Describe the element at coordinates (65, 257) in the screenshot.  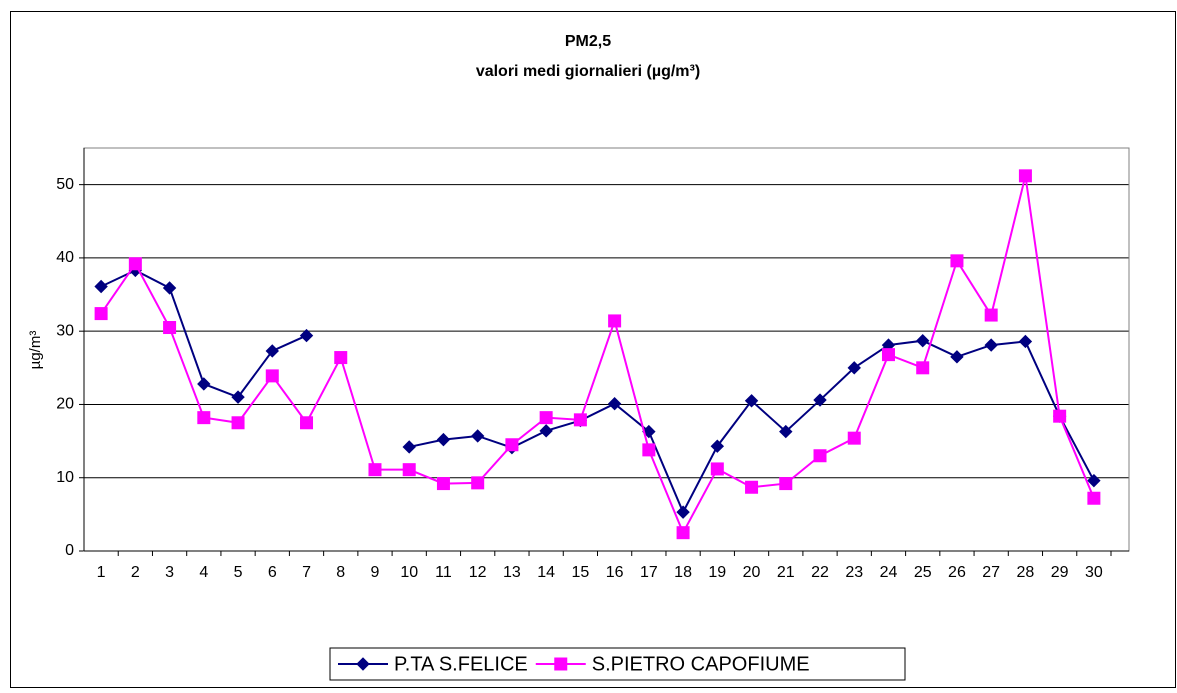
I see `y-tick-label: 40` at that location.